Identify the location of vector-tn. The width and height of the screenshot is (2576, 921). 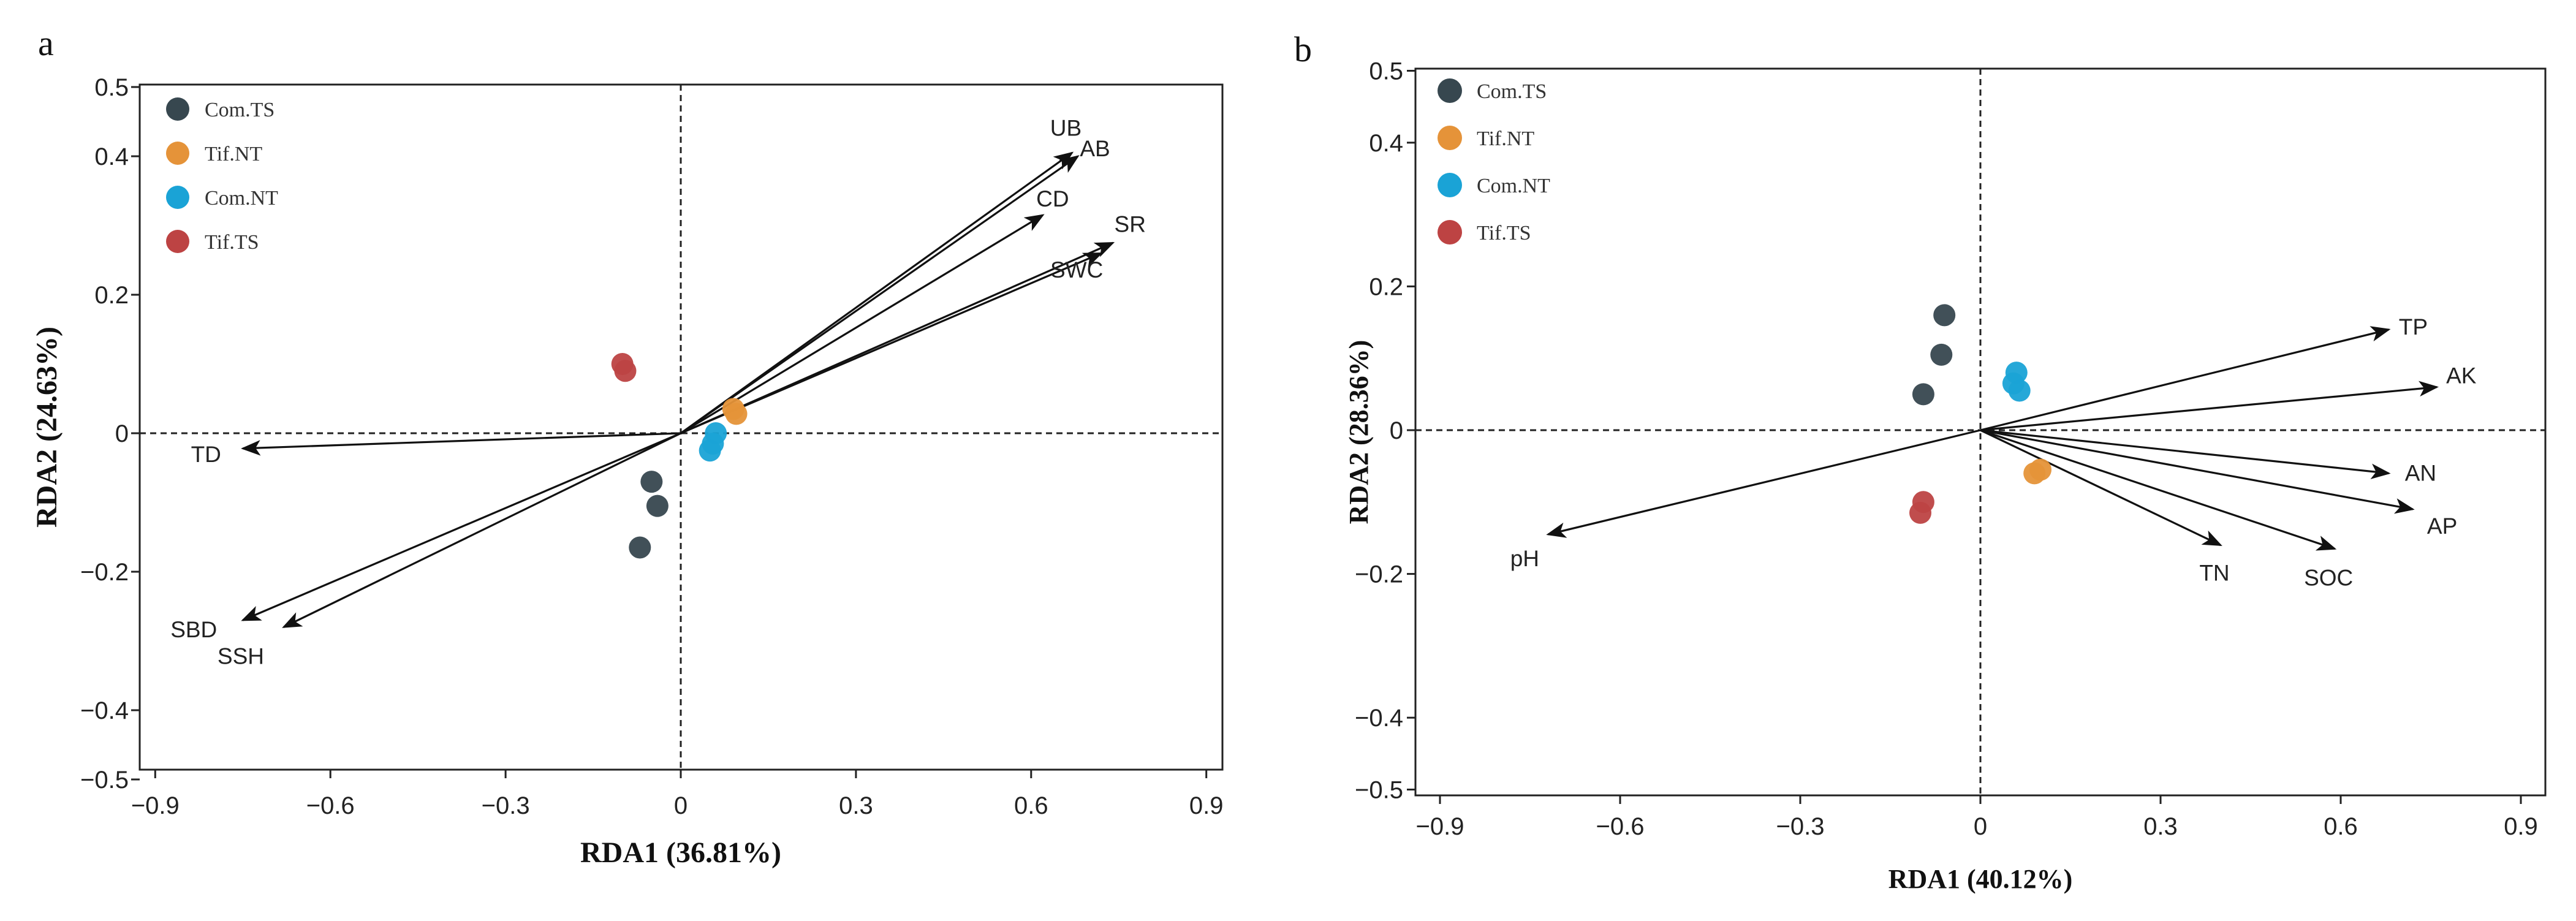
(2101, 488).